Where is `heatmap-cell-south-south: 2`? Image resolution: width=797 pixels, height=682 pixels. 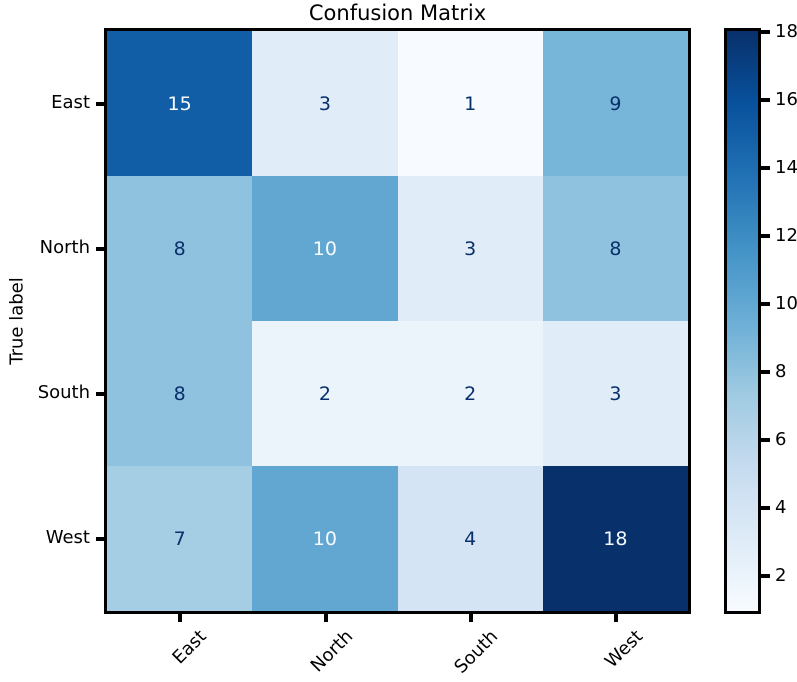
heatmap-cell-south-south: 2 is located at coordinates (470, 393).